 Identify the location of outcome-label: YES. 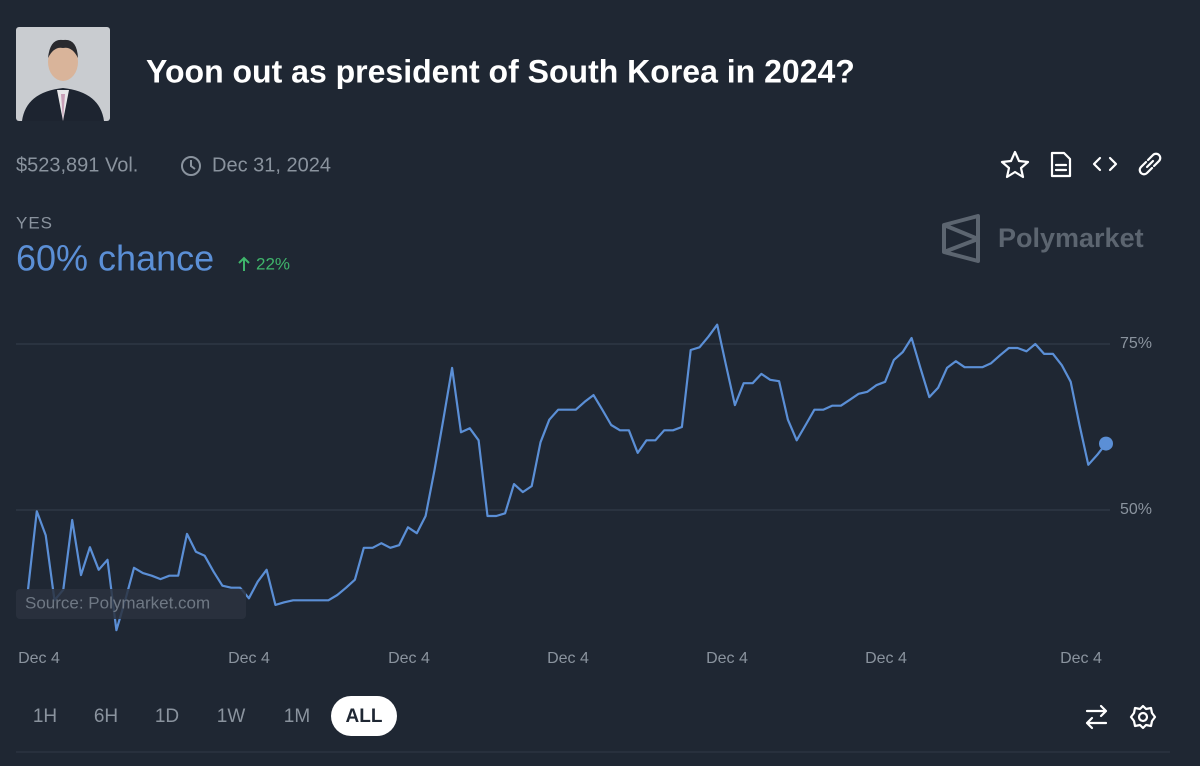
(34, 222).